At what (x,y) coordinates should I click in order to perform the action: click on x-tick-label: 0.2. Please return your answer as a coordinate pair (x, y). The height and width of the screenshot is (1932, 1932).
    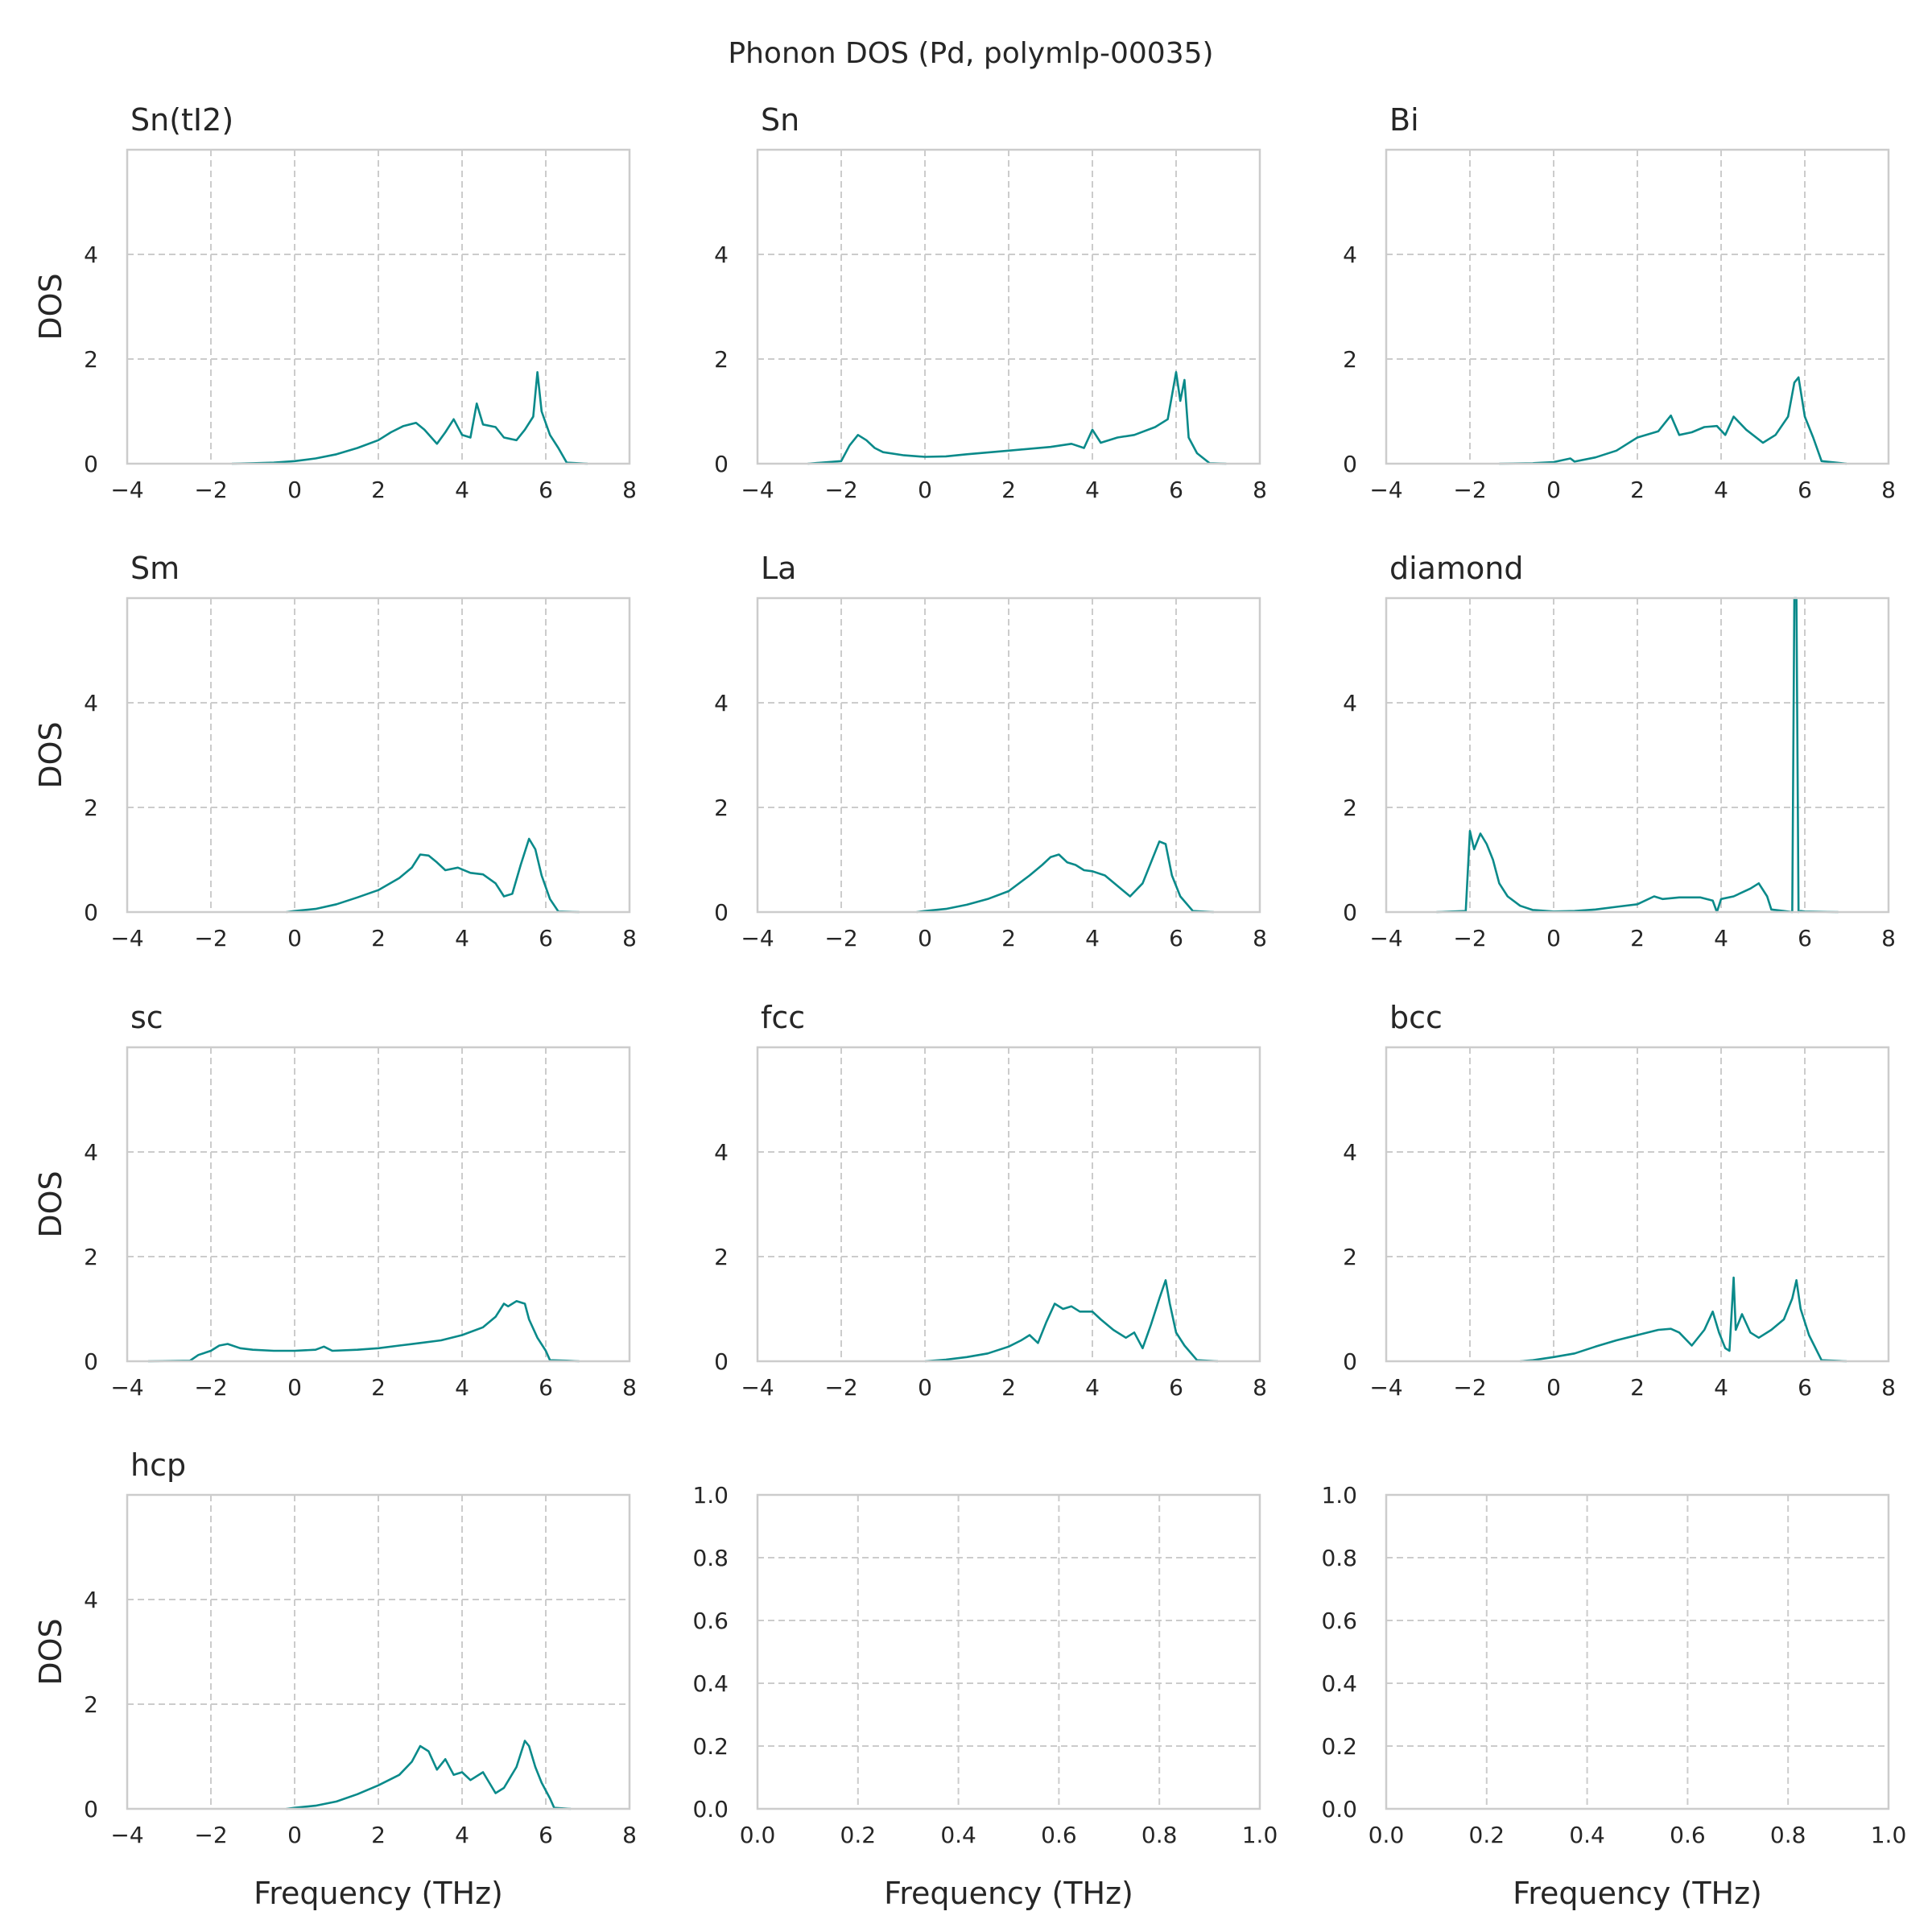
    Looking at the image, I should click on (858, 1835).